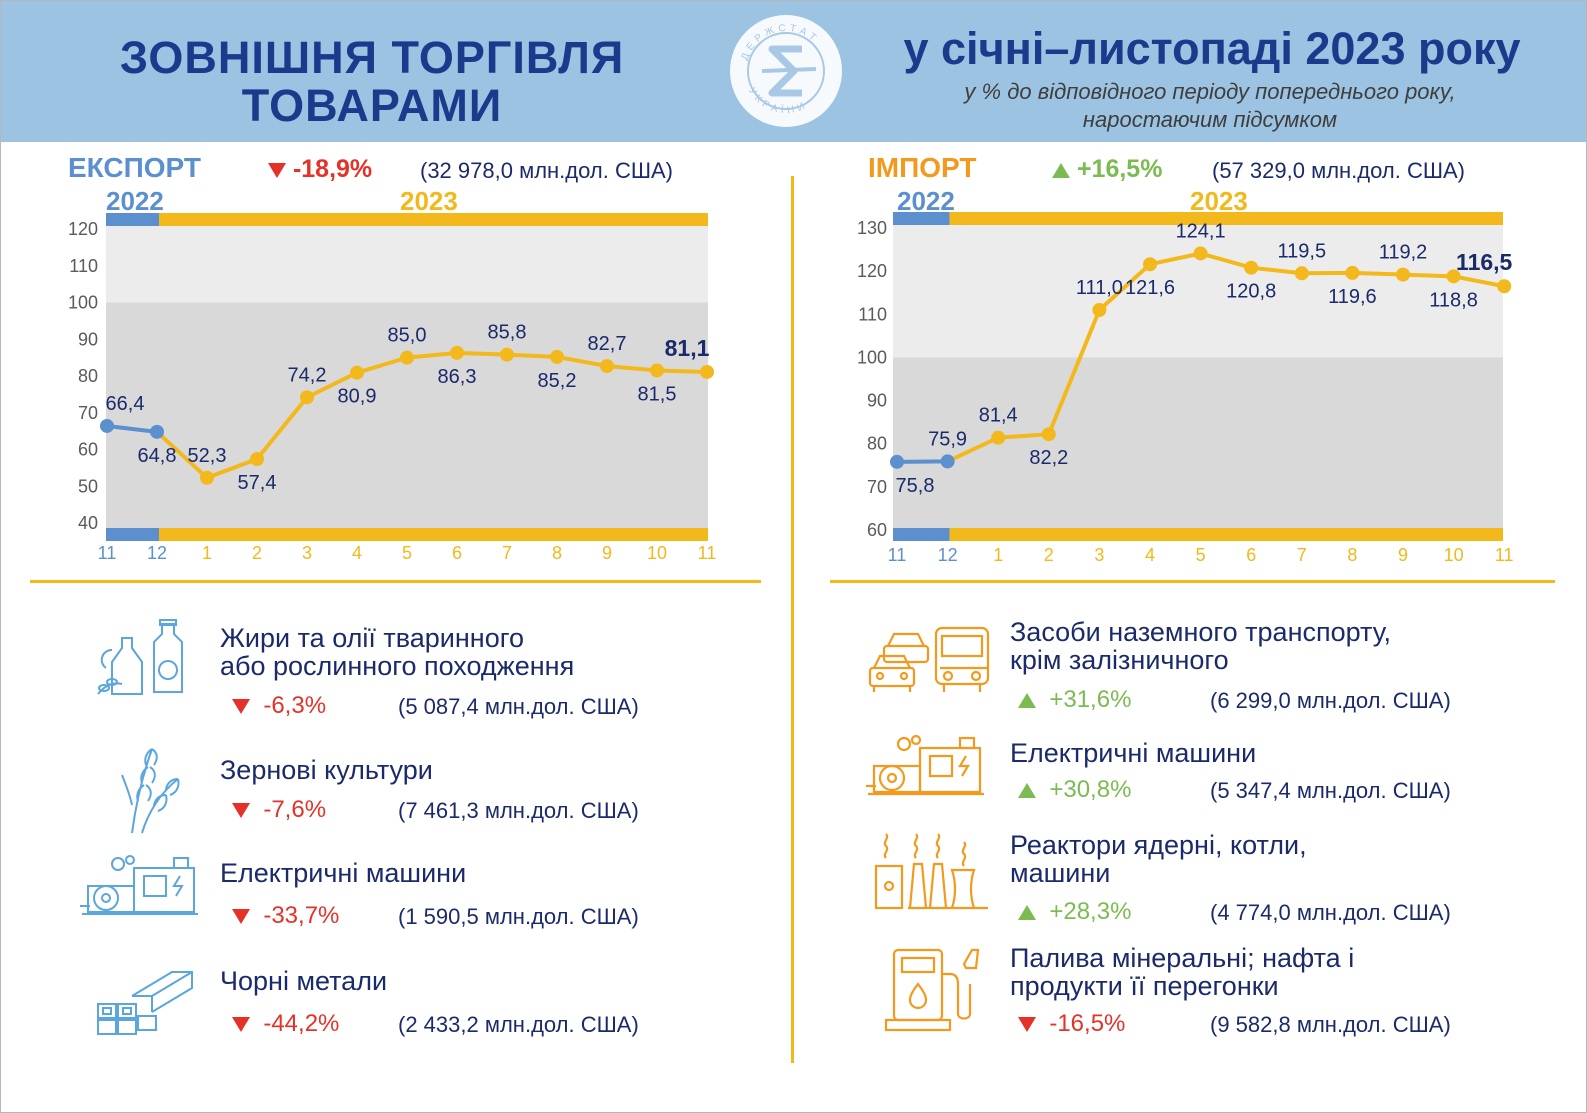 Image resolution: width=1587 pixels, height=1113 pixels. What do you see at coordinates (295, 705) in the screenshot?
I see `export-product-1-change-value: -6,3%` at bounding box center [295, 705].